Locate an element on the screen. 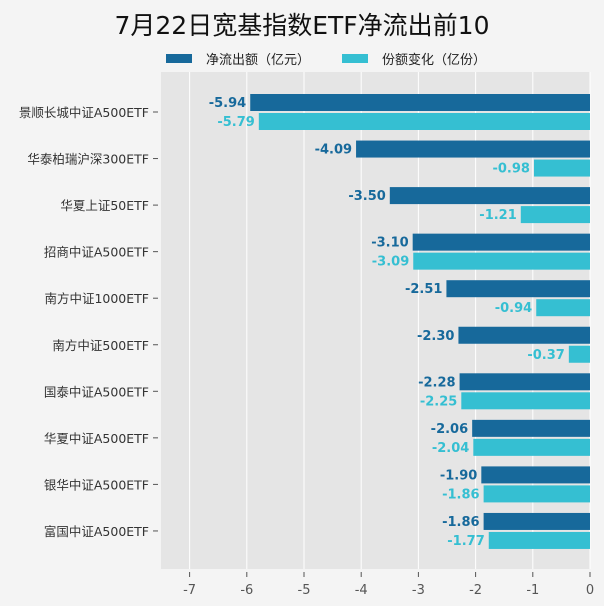 This screenshot has width=604, height=606. data-label: -2.04 is located at coordinates (450, 448).